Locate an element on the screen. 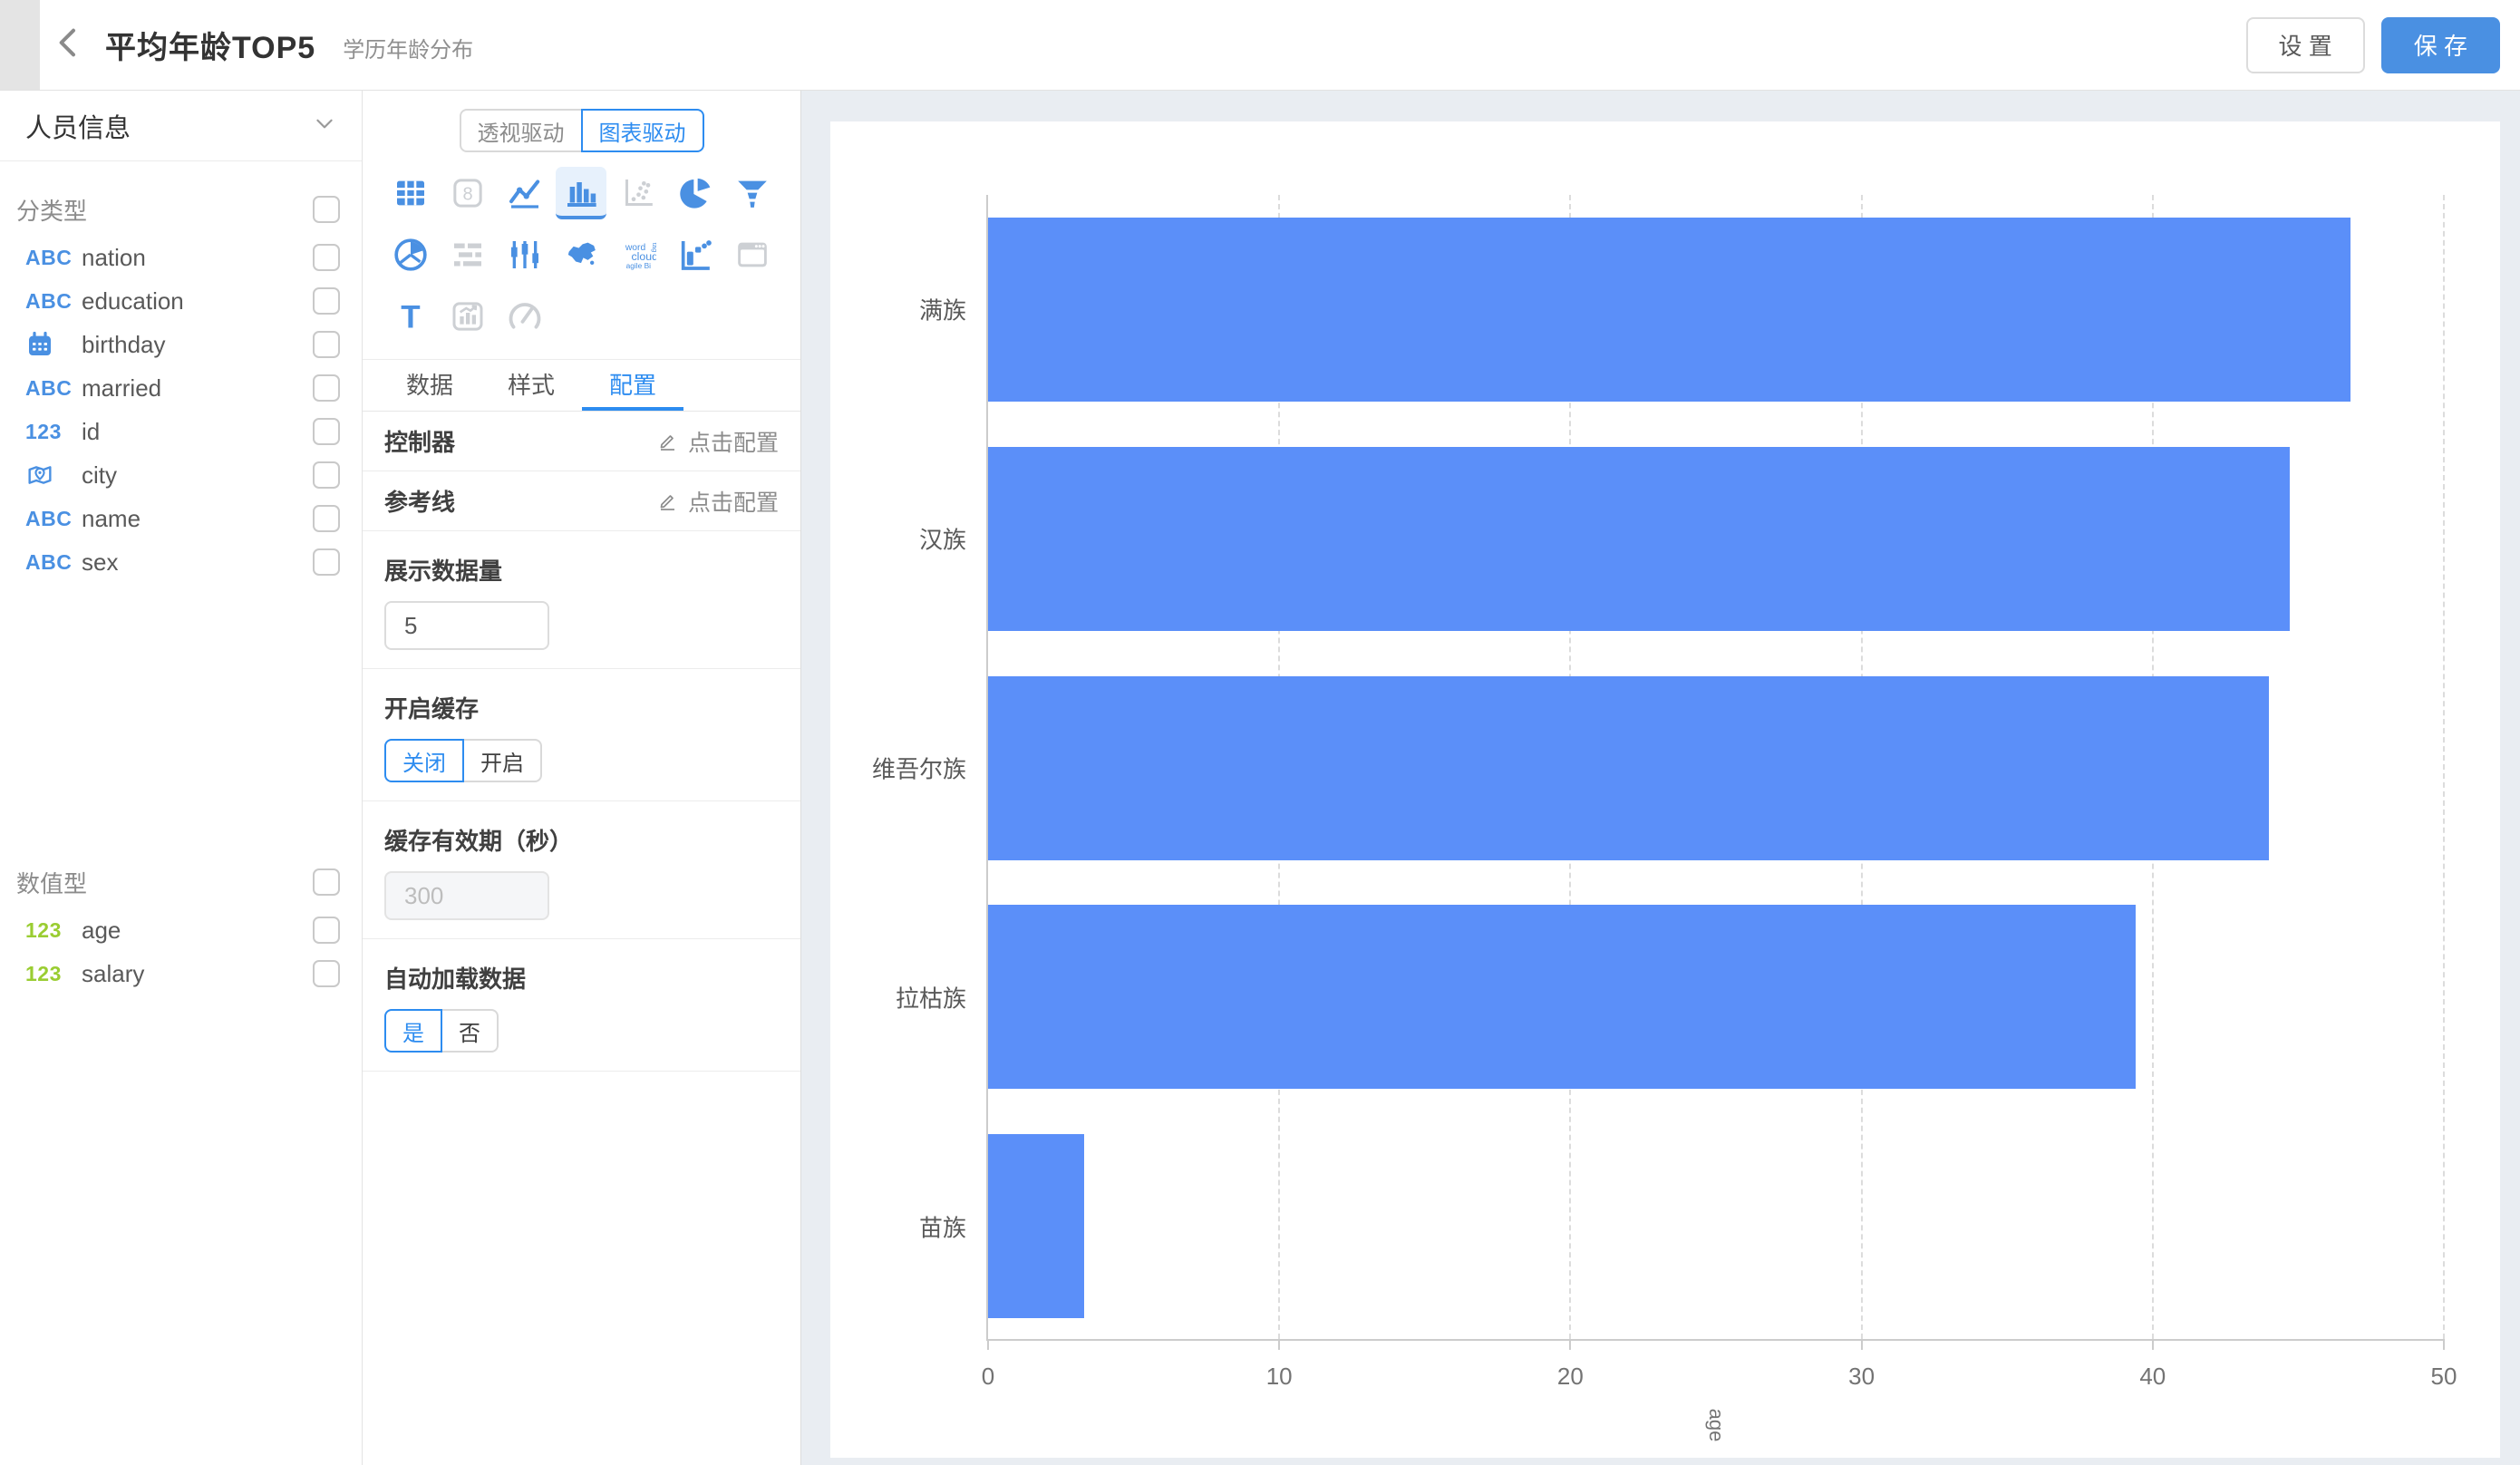  pencil-icon is located at coordinates (668, 441).